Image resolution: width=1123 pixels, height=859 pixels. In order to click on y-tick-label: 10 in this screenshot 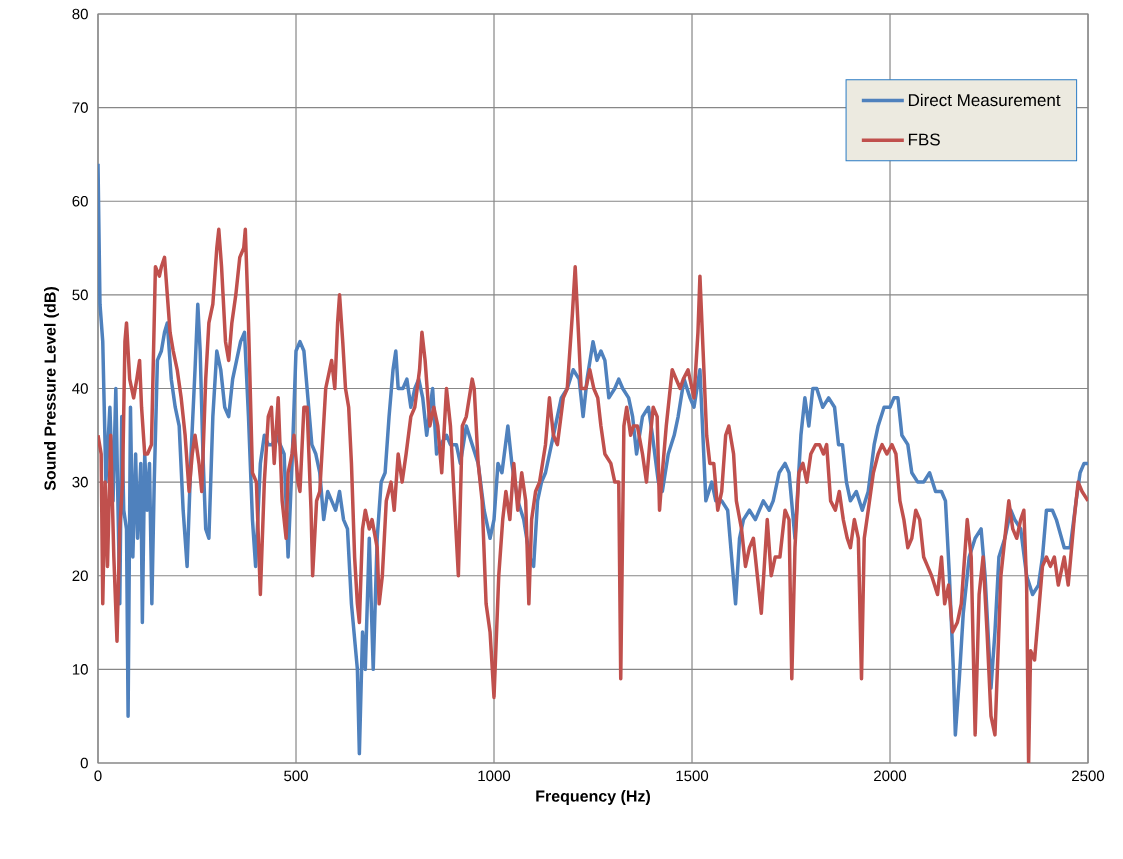, I will do `click(80, 669)`.